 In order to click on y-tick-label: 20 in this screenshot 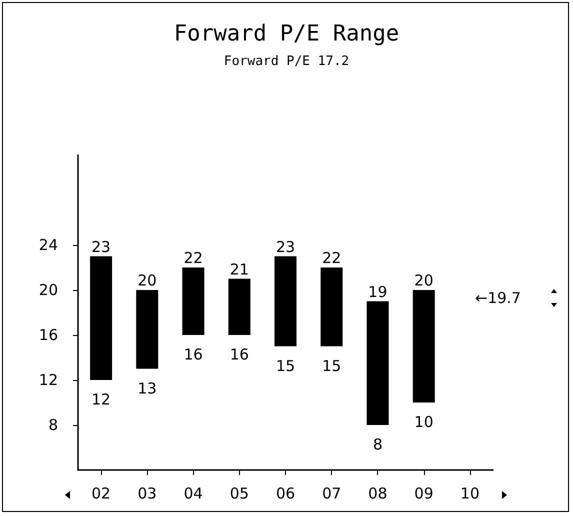, I will do `click(48, 290)`.